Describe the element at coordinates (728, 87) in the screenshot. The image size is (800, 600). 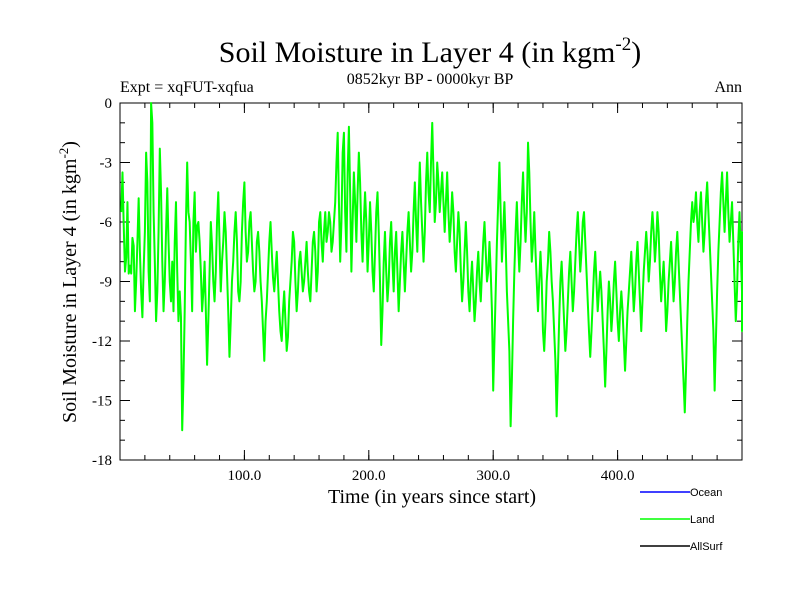
I see `season-label: Ann` at that location.